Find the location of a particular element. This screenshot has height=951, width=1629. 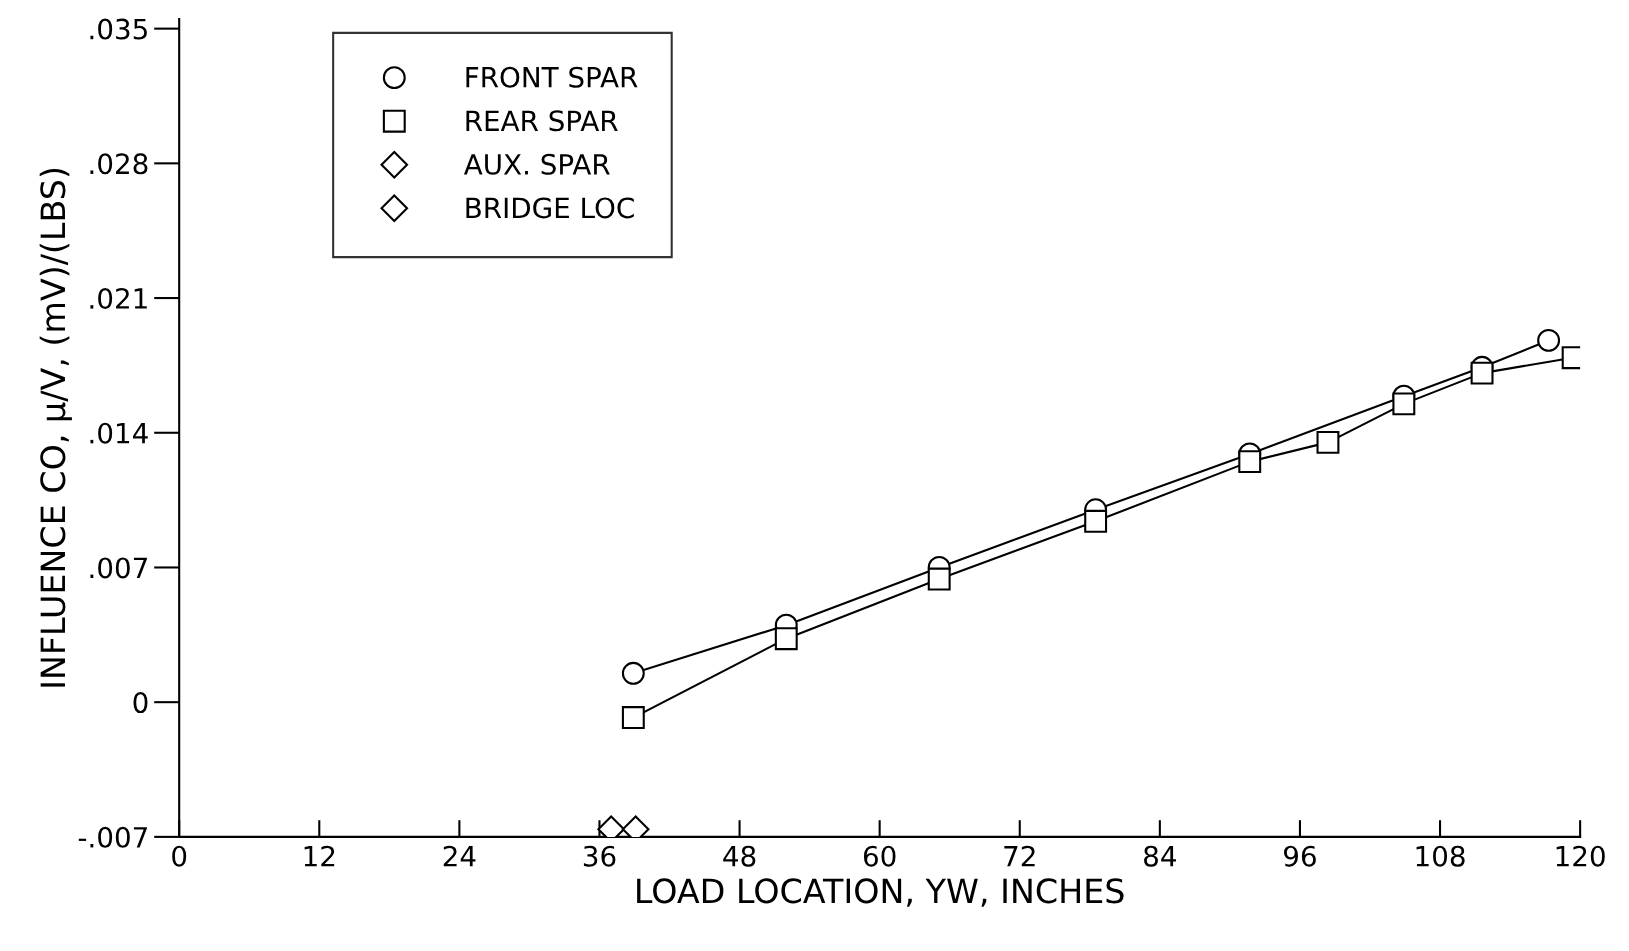

x-tick-label: 48 is located at coordinates (739, 856).